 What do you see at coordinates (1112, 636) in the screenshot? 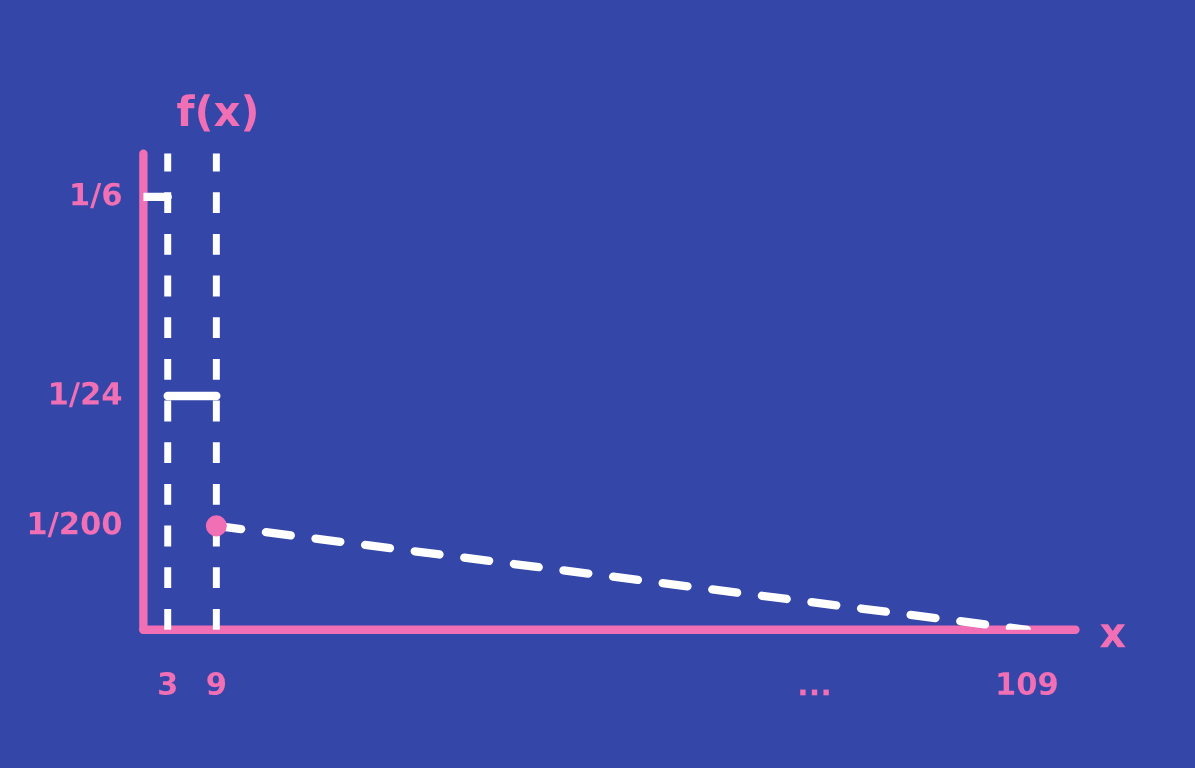
I see `x-axis-title: x` at bounding box center [1112, 636].